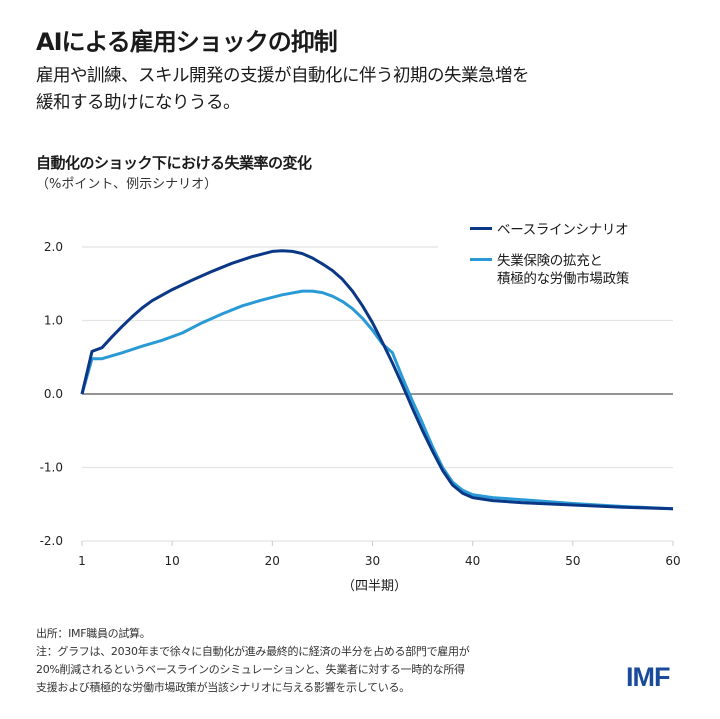 The height and width of the screenshot is (719, 720). What do you see at coordinates (648, 677) in the screenshot?
I see `imf-logo: IMF` at bounding box center [648, 677].